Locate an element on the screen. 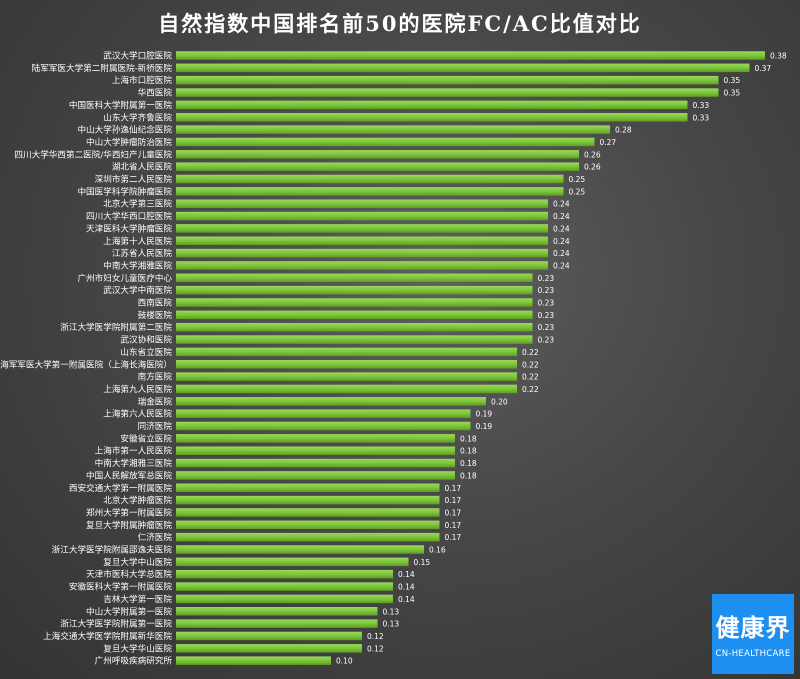 This screenshot has height=679, width=800. category-label: 安徽医科大学第一附属医院 is located at coordinates (121, 587).